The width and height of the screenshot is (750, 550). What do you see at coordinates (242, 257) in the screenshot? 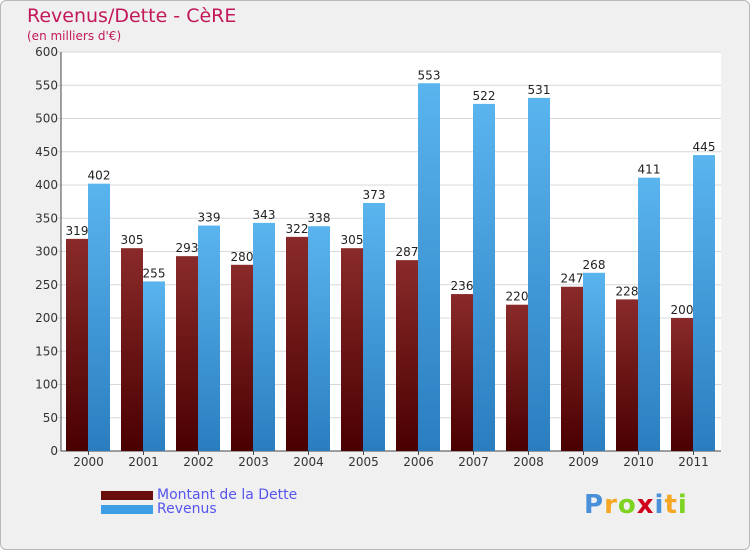
I see `data-label: 280` at bounding box center [242, 257].